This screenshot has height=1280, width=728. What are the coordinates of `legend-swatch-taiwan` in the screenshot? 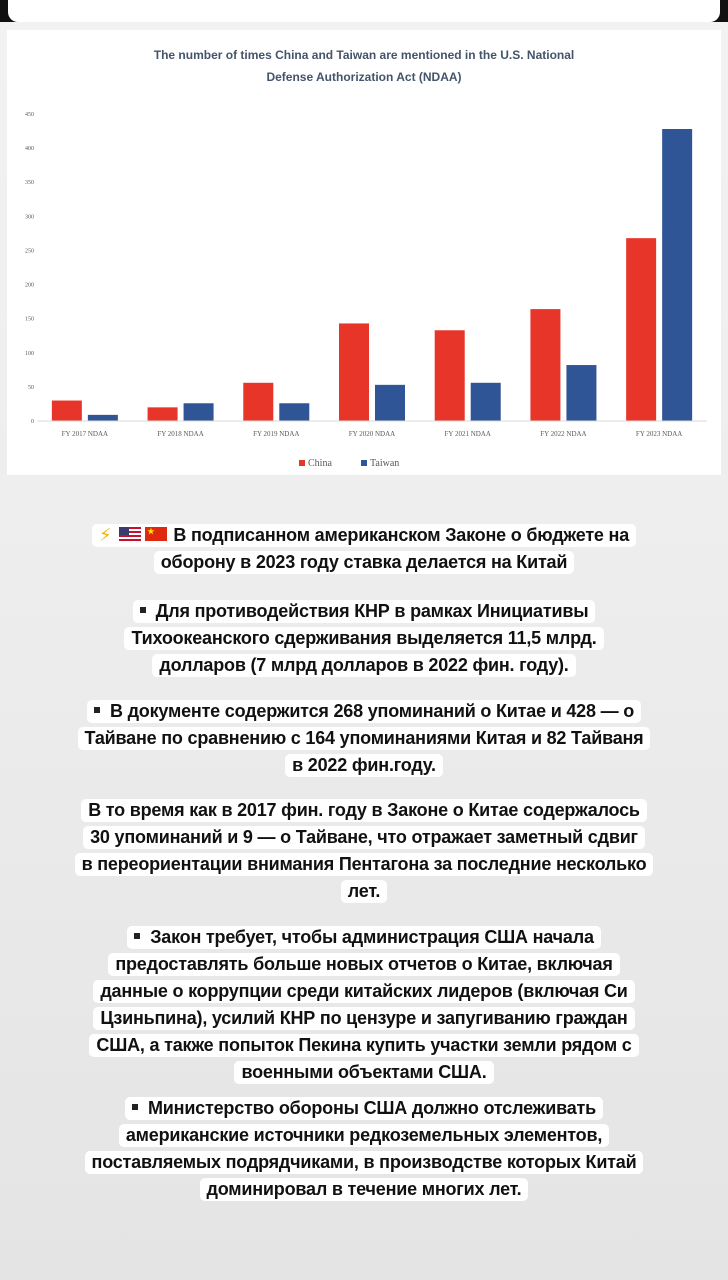 It's located at (364, 463).